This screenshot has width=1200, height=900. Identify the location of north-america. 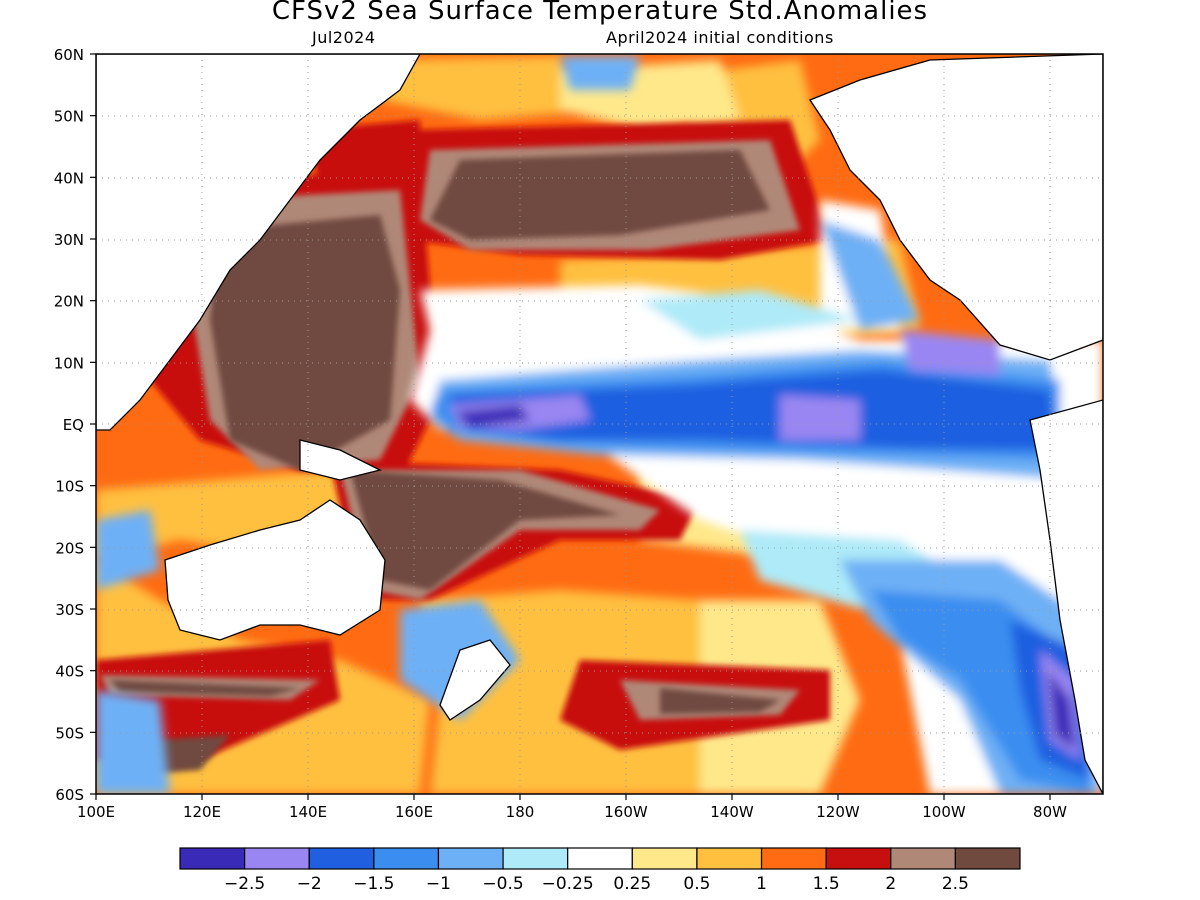
(956, 207).